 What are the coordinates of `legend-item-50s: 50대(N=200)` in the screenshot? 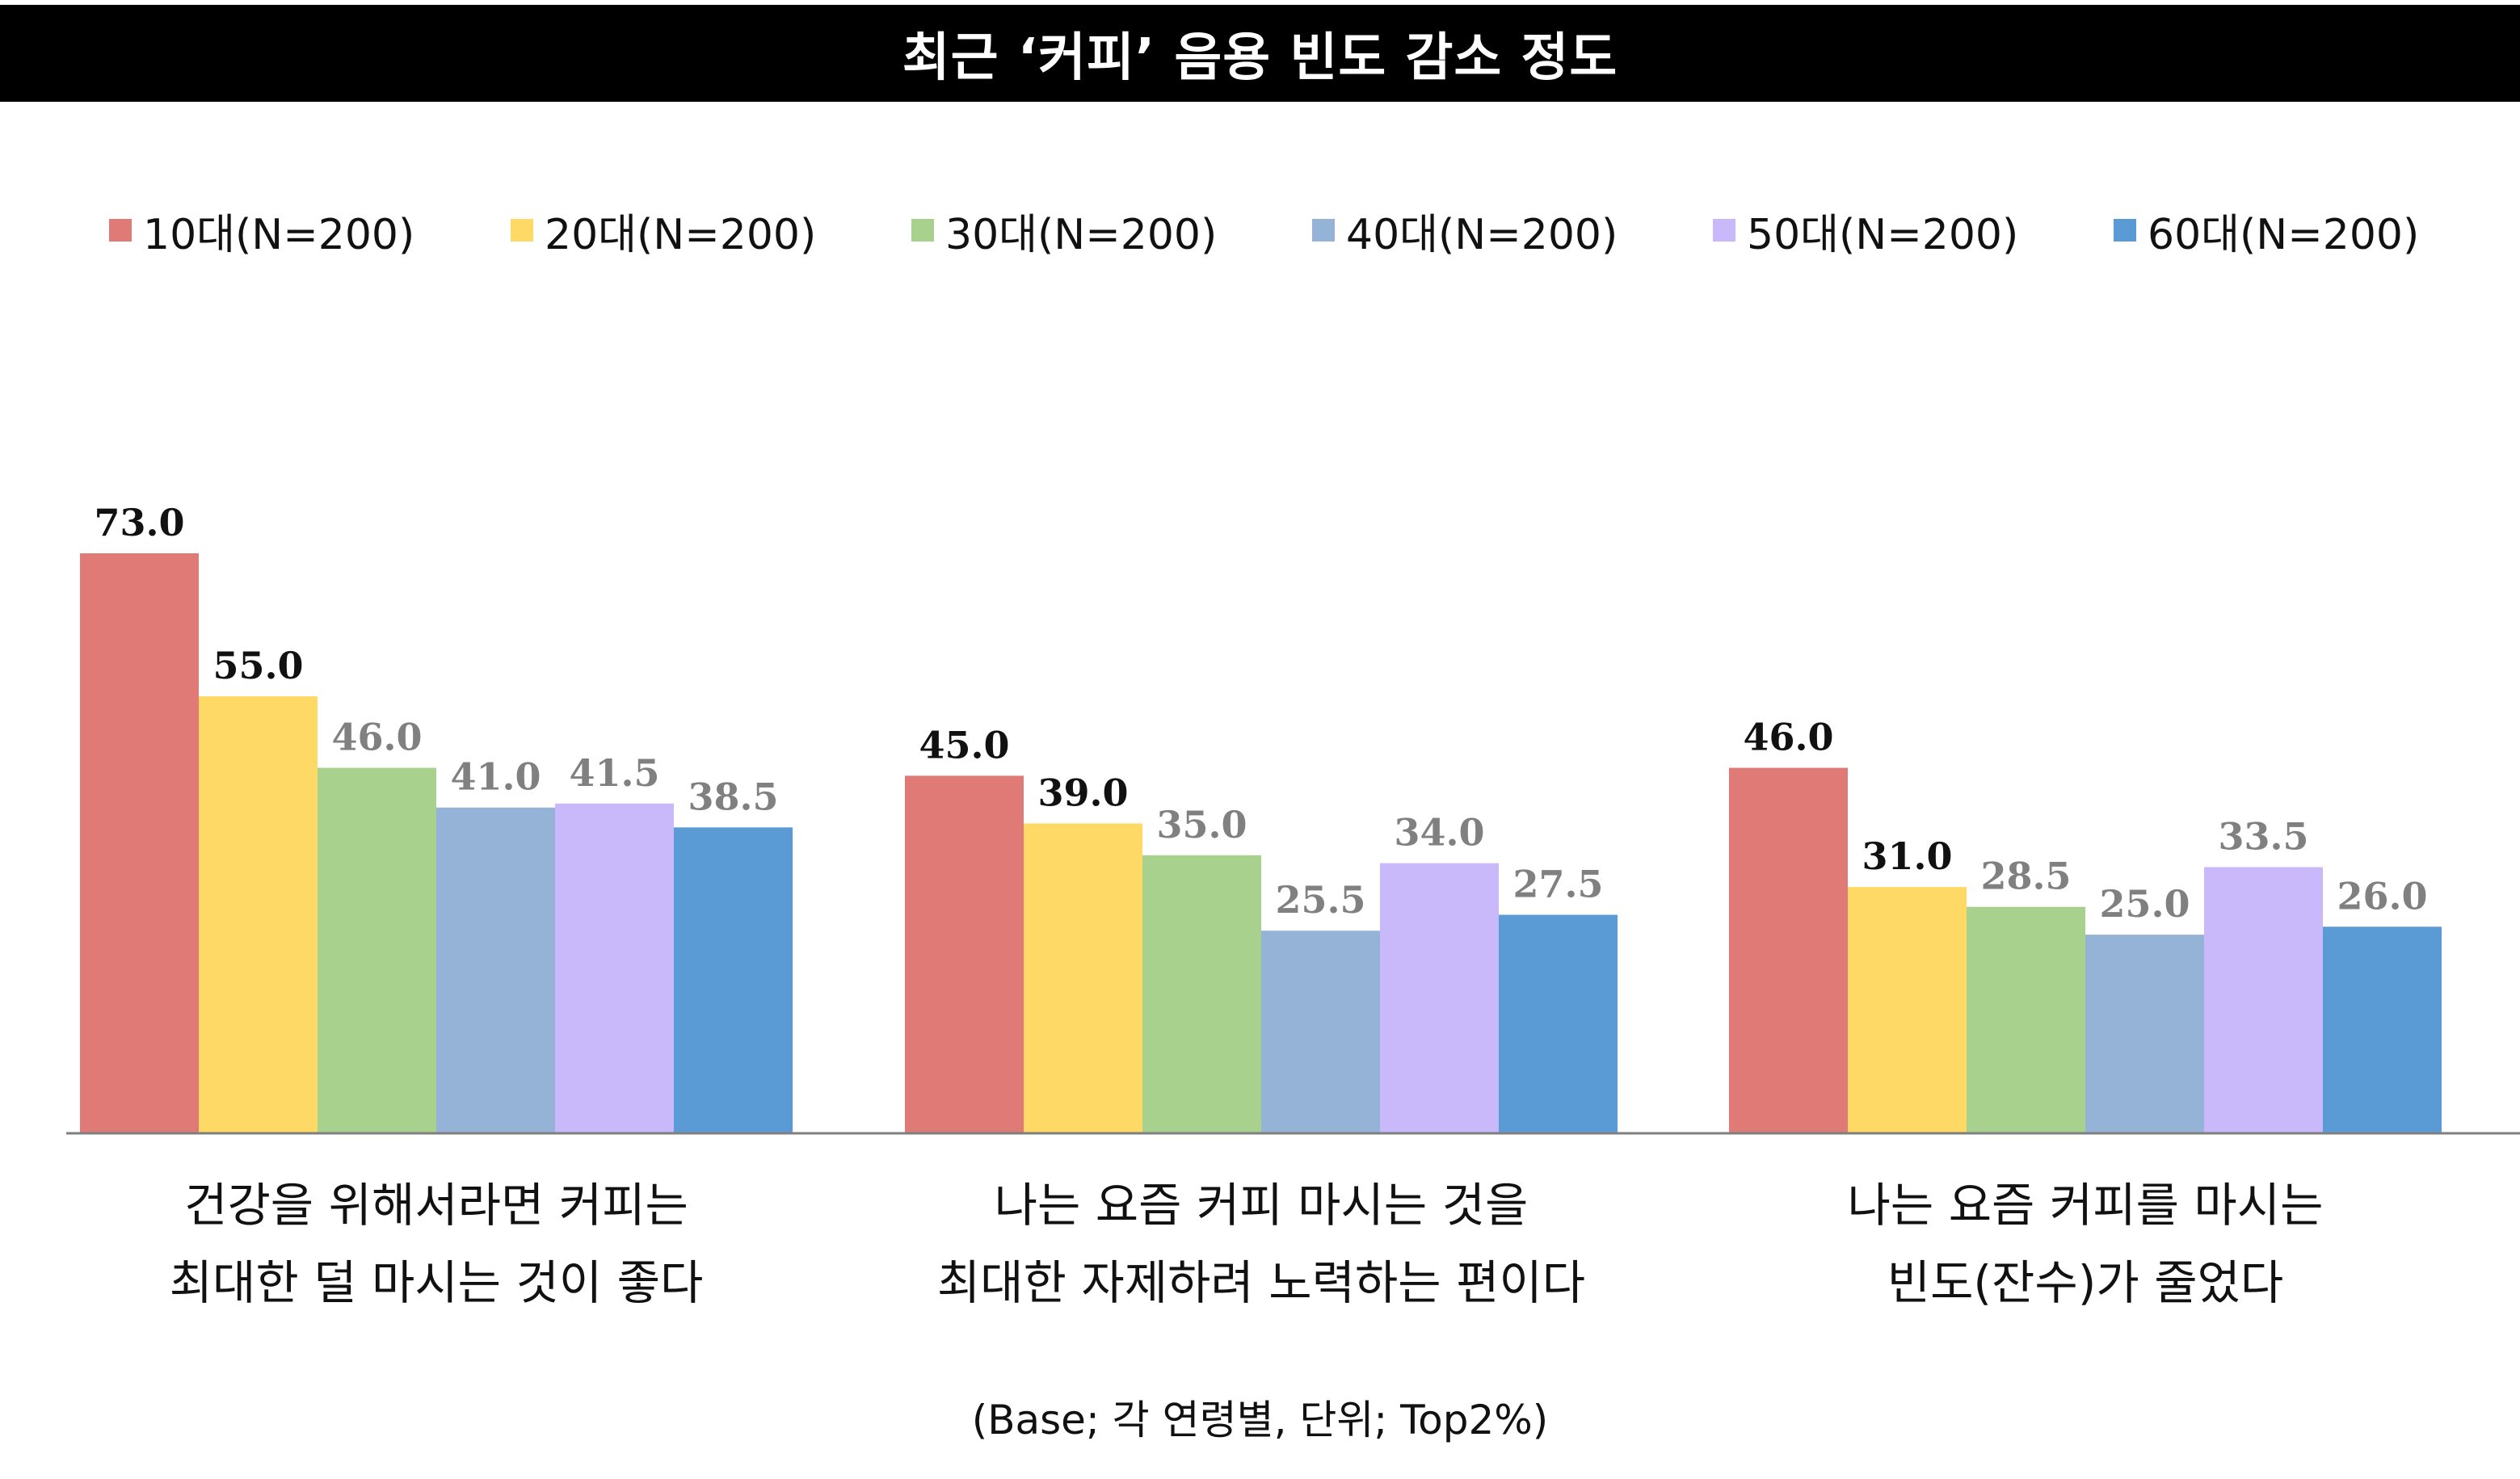 It's located at (1866, 230).